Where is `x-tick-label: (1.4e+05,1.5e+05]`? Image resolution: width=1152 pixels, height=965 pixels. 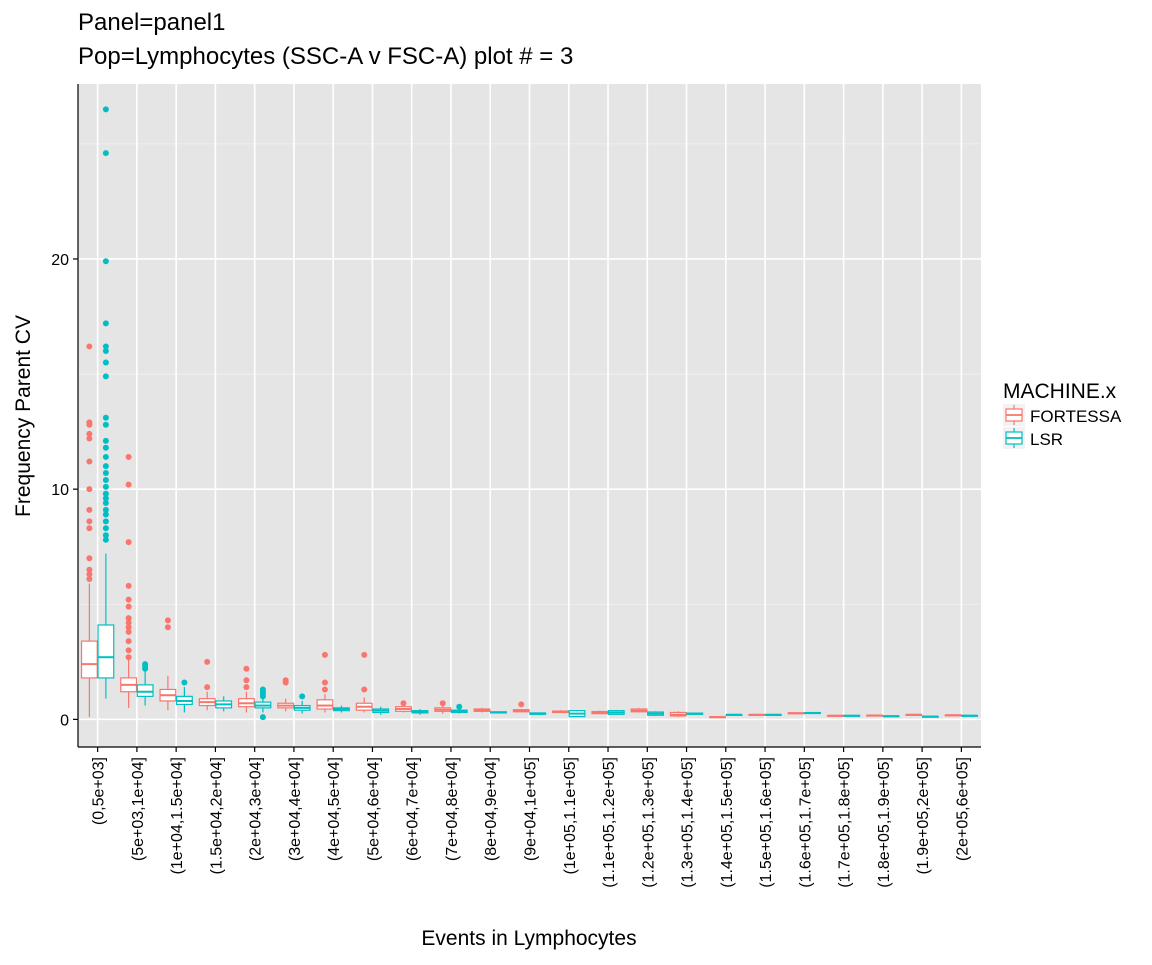
x-tick-label: (1.4e+05,1.5e+05] is located at coordinates (727, 822).